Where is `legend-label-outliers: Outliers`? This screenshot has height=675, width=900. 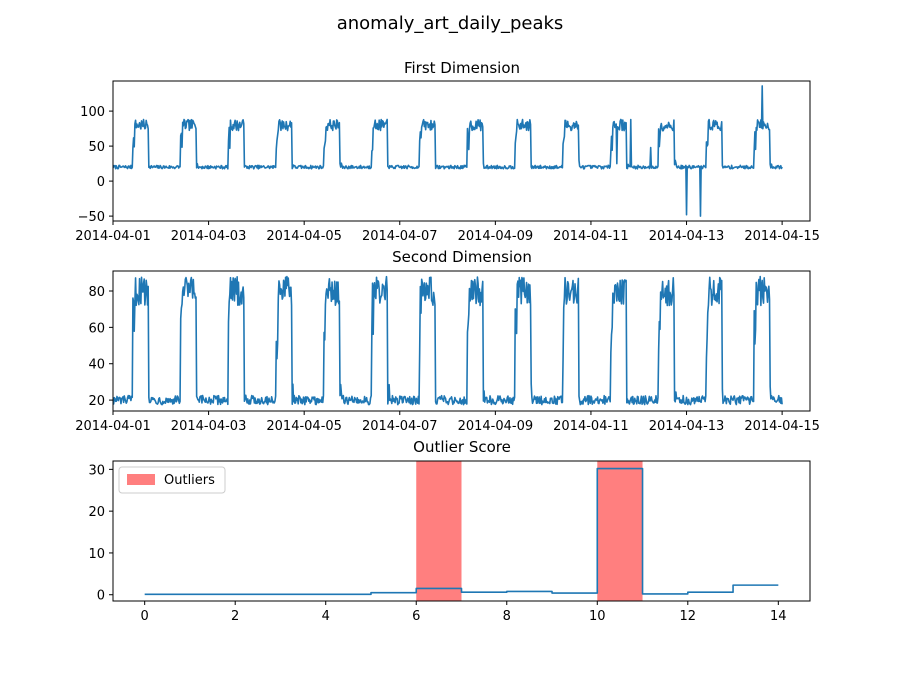 legend-label-outliers: Outliers is located at coordinates (189, 480).